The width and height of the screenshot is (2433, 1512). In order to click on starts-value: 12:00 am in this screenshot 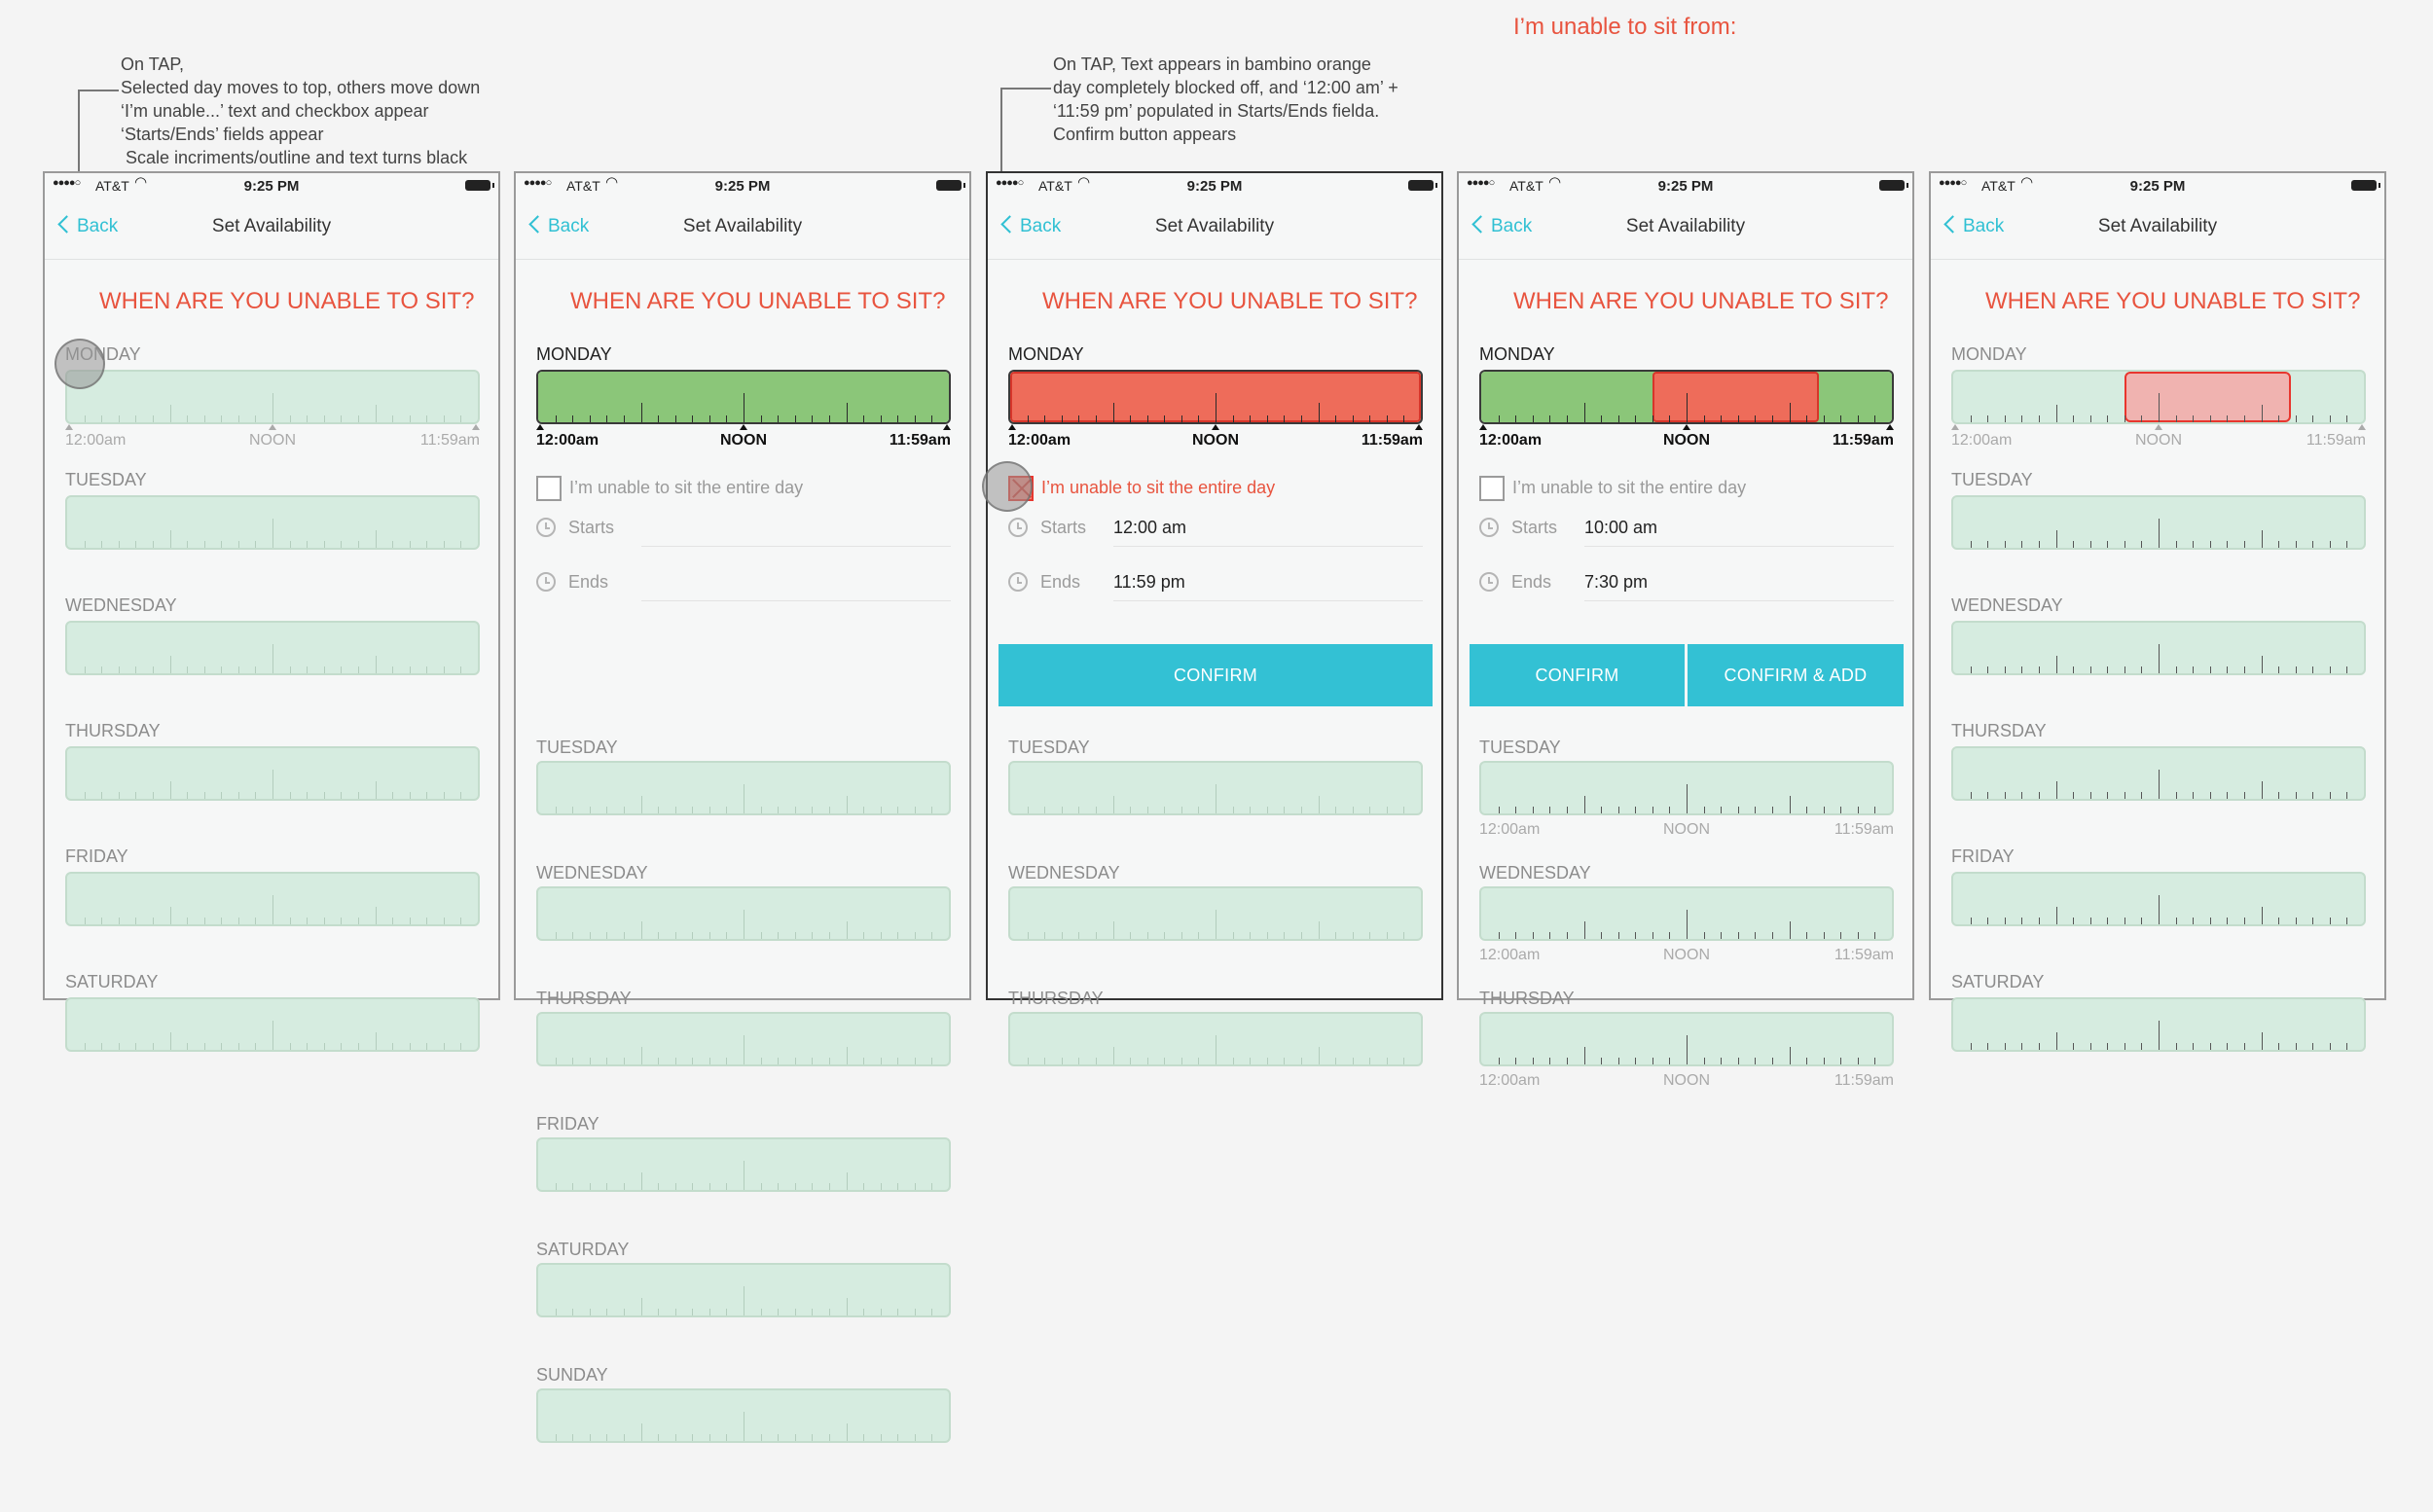, I will do `click(1150, 527)`.